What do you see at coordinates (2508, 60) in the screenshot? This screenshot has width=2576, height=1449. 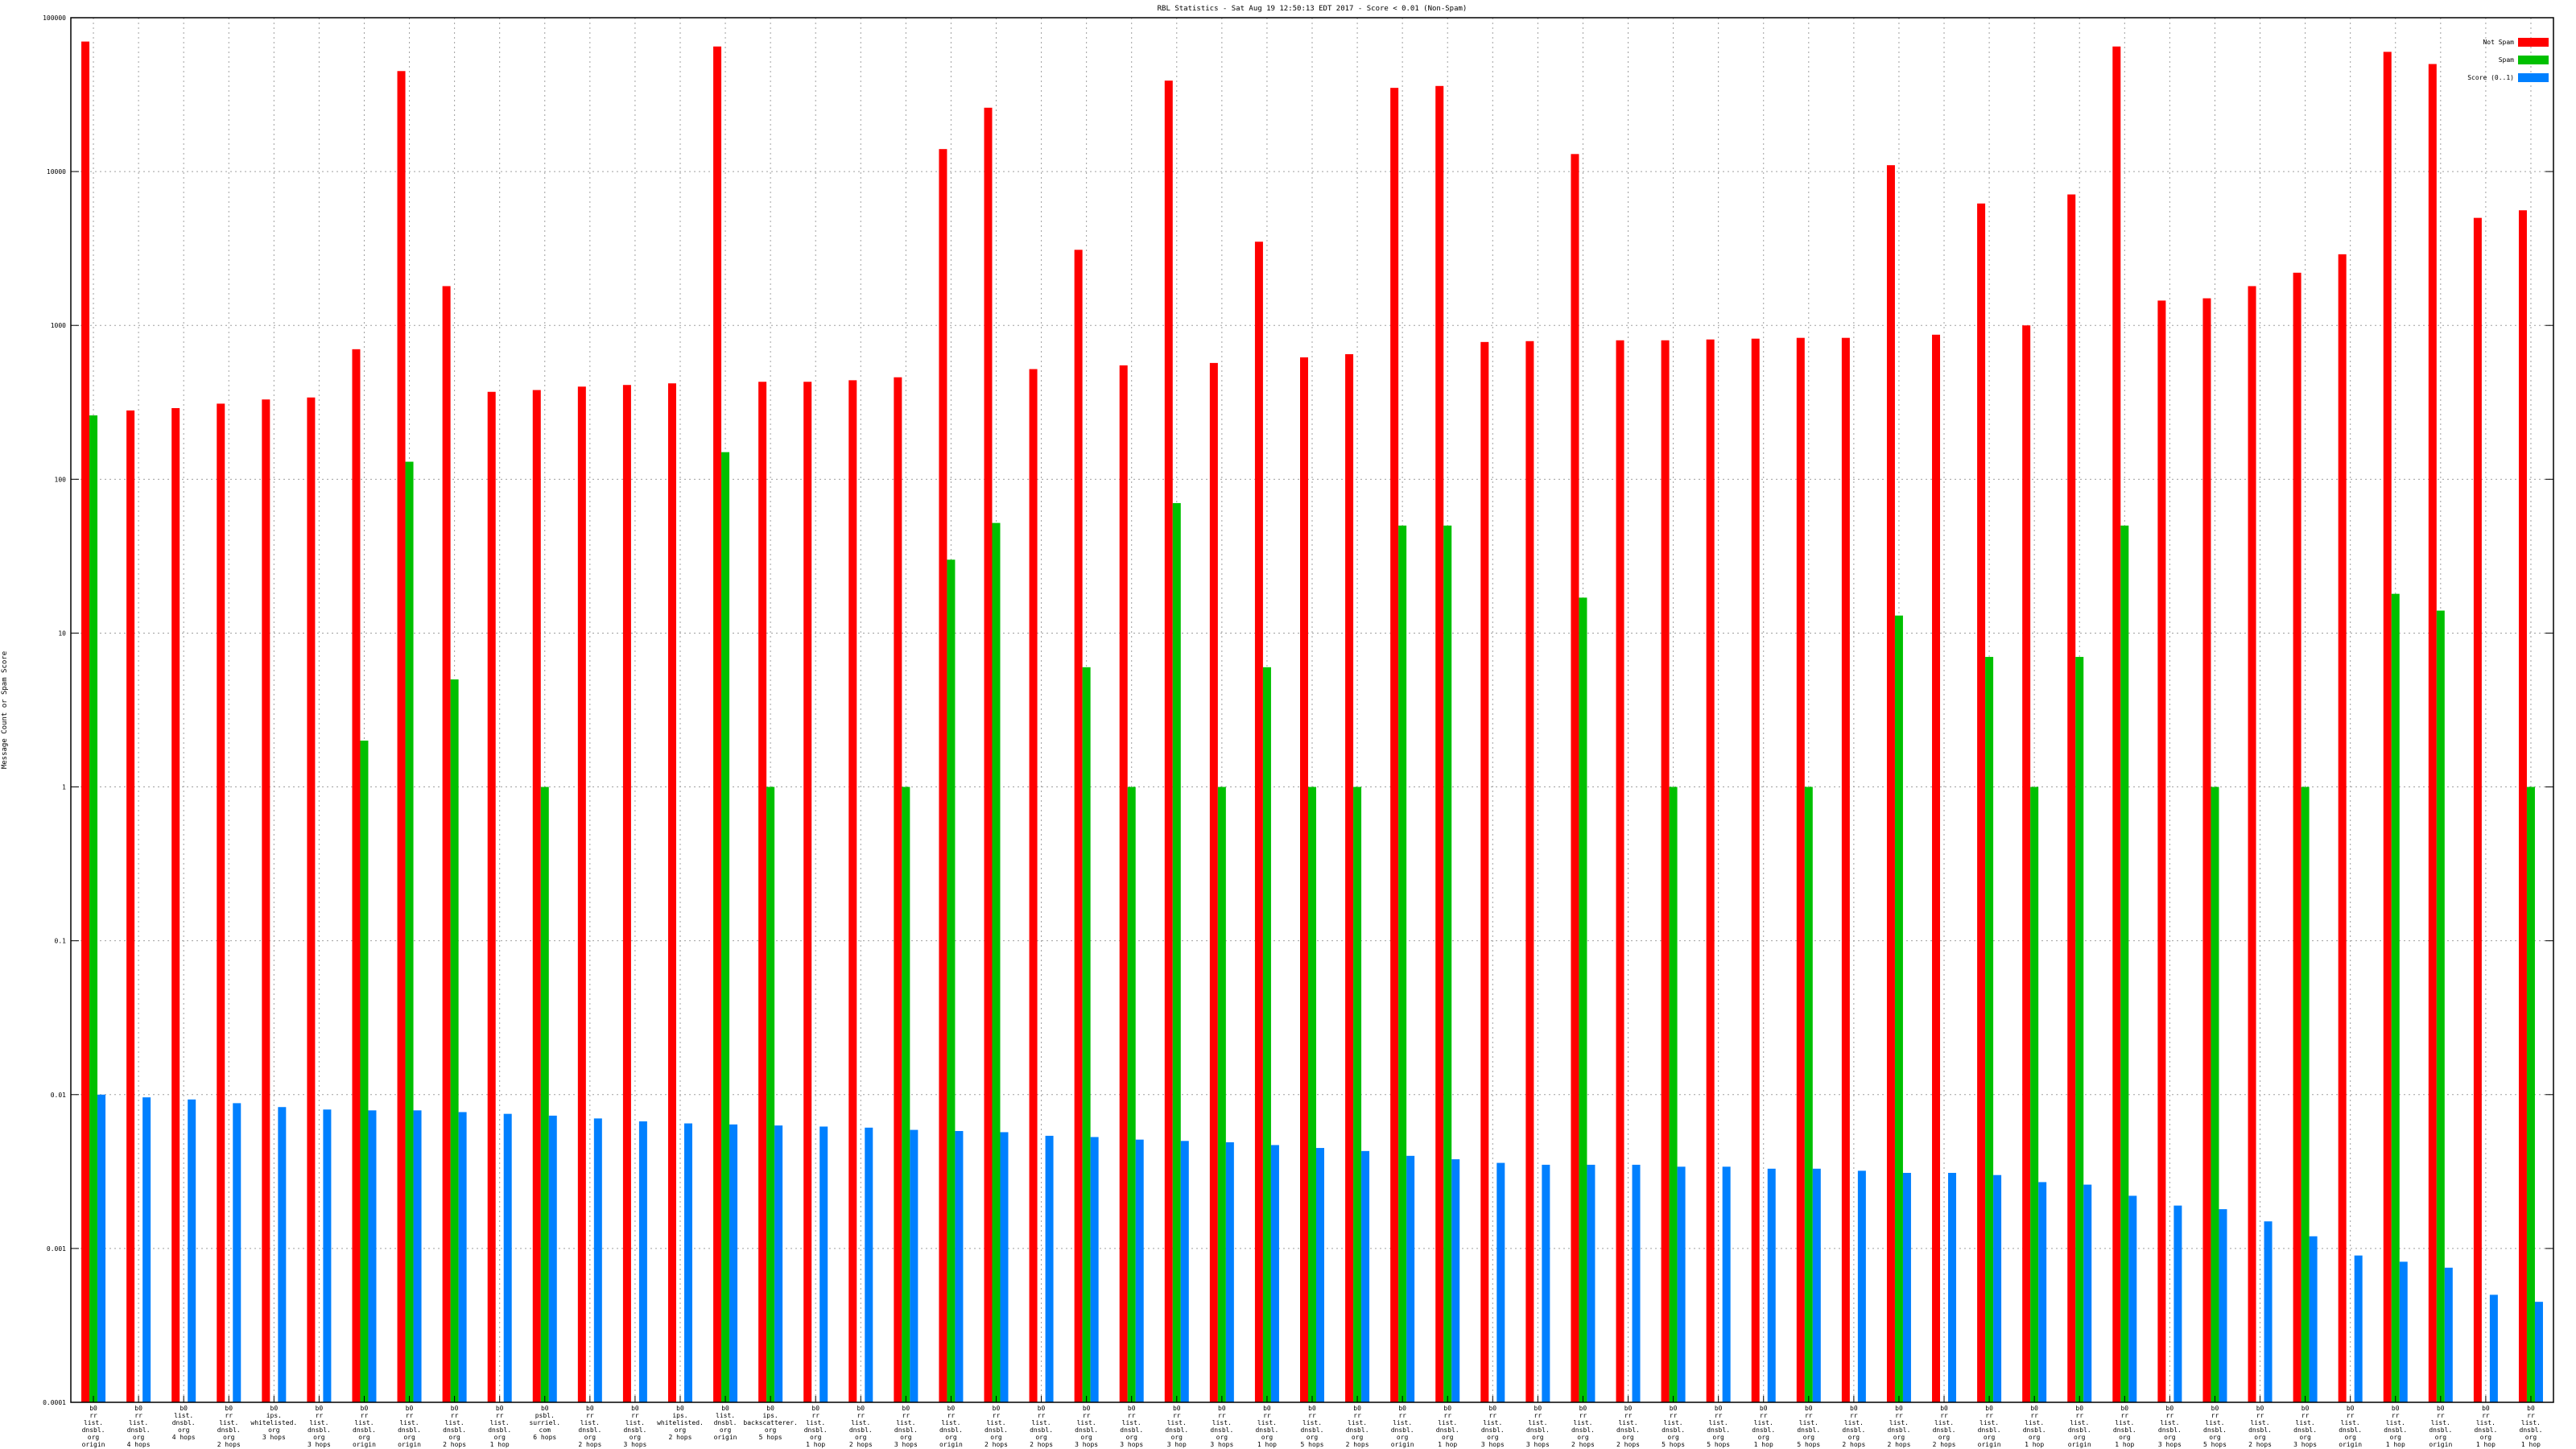 I see `legend: Not Spam Spam Score (0..1)` at bounding box center [2508, 60].